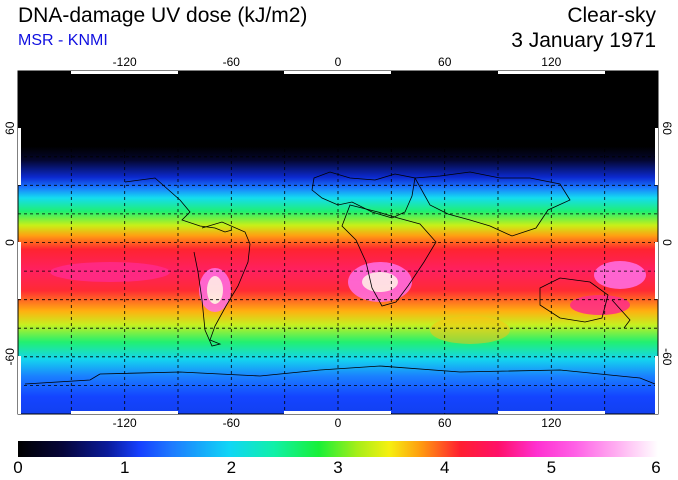 The image size is (678, 480). What do you see at coordinates (125, 423) in the screenshot?
I see `lon-tick-bottom: -120` at bounding box center [125, 423].